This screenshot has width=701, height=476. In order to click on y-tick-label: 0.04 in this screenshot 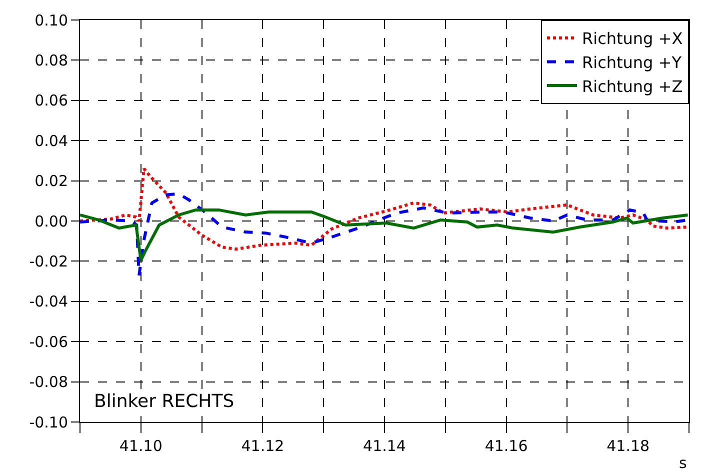, I will do `click(51, 141)`.